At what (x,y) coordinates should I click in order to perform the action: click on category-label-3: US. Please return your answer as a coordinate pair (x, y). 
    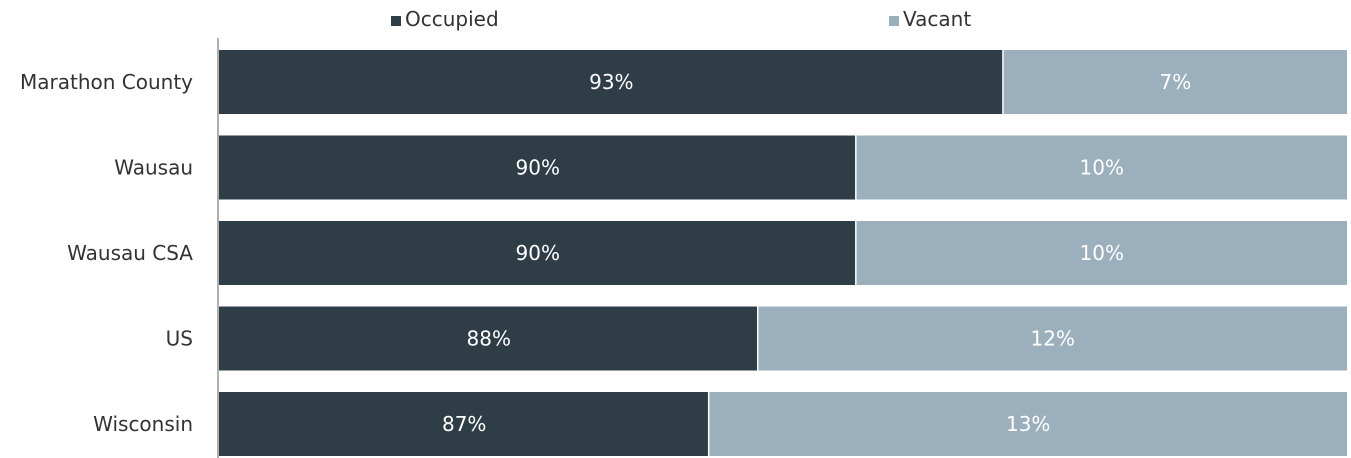
    Looking at the image, I should click on (179, 339).